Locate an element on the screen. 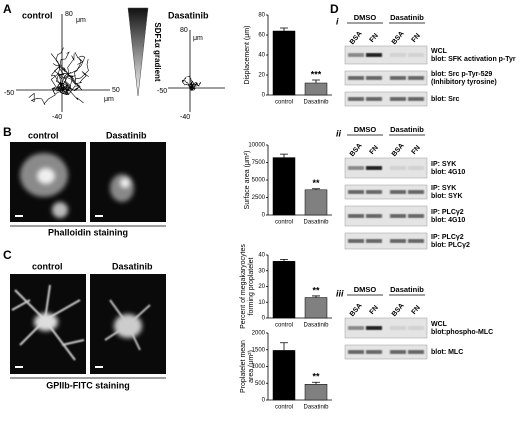  x-tick-label: control is located at coordinates (284, 326).